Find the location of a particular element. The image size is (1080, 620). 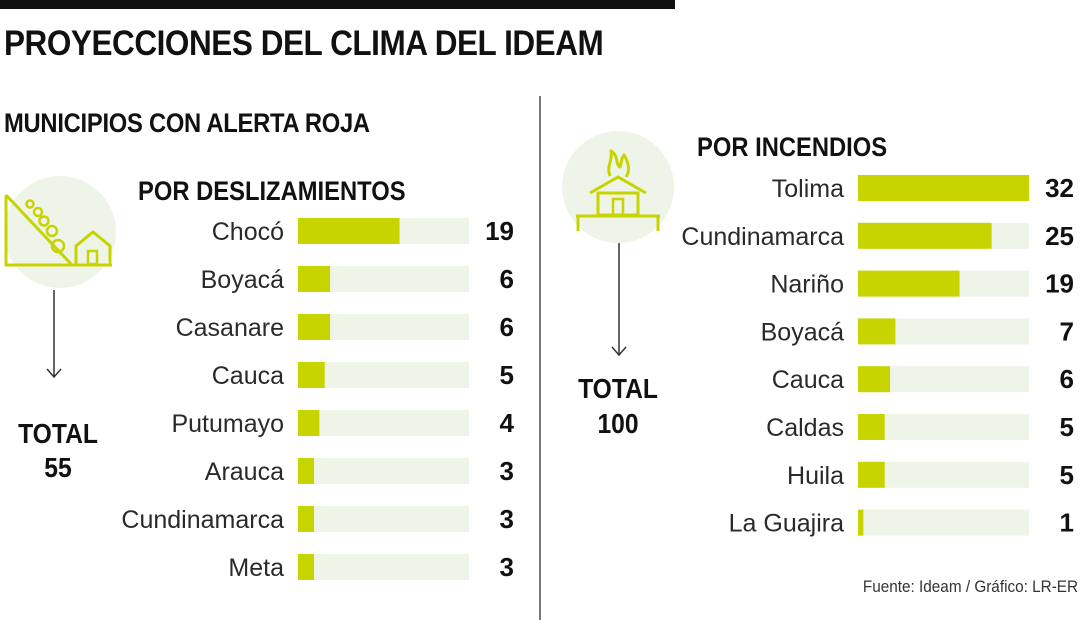

bar-row-landslides: Cundinamarca 3 is located at coordinates (317, 519).